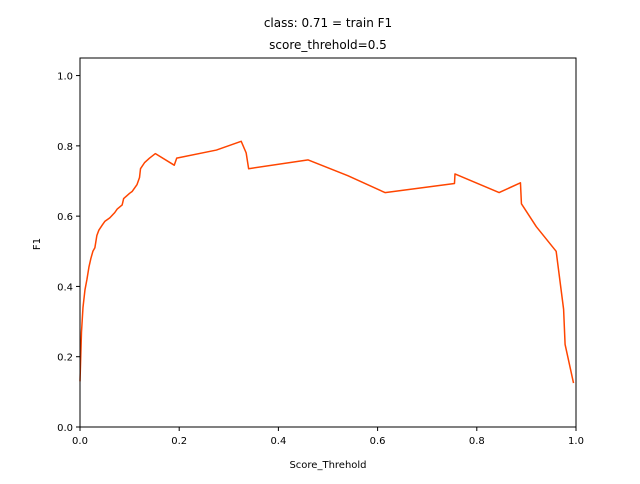 This screenshot has height=484, width=640. What do you see at coordinates (65, 77) in the screenshot?
I see `y-tick-label: 1.0` at bounding box center [65, 77].